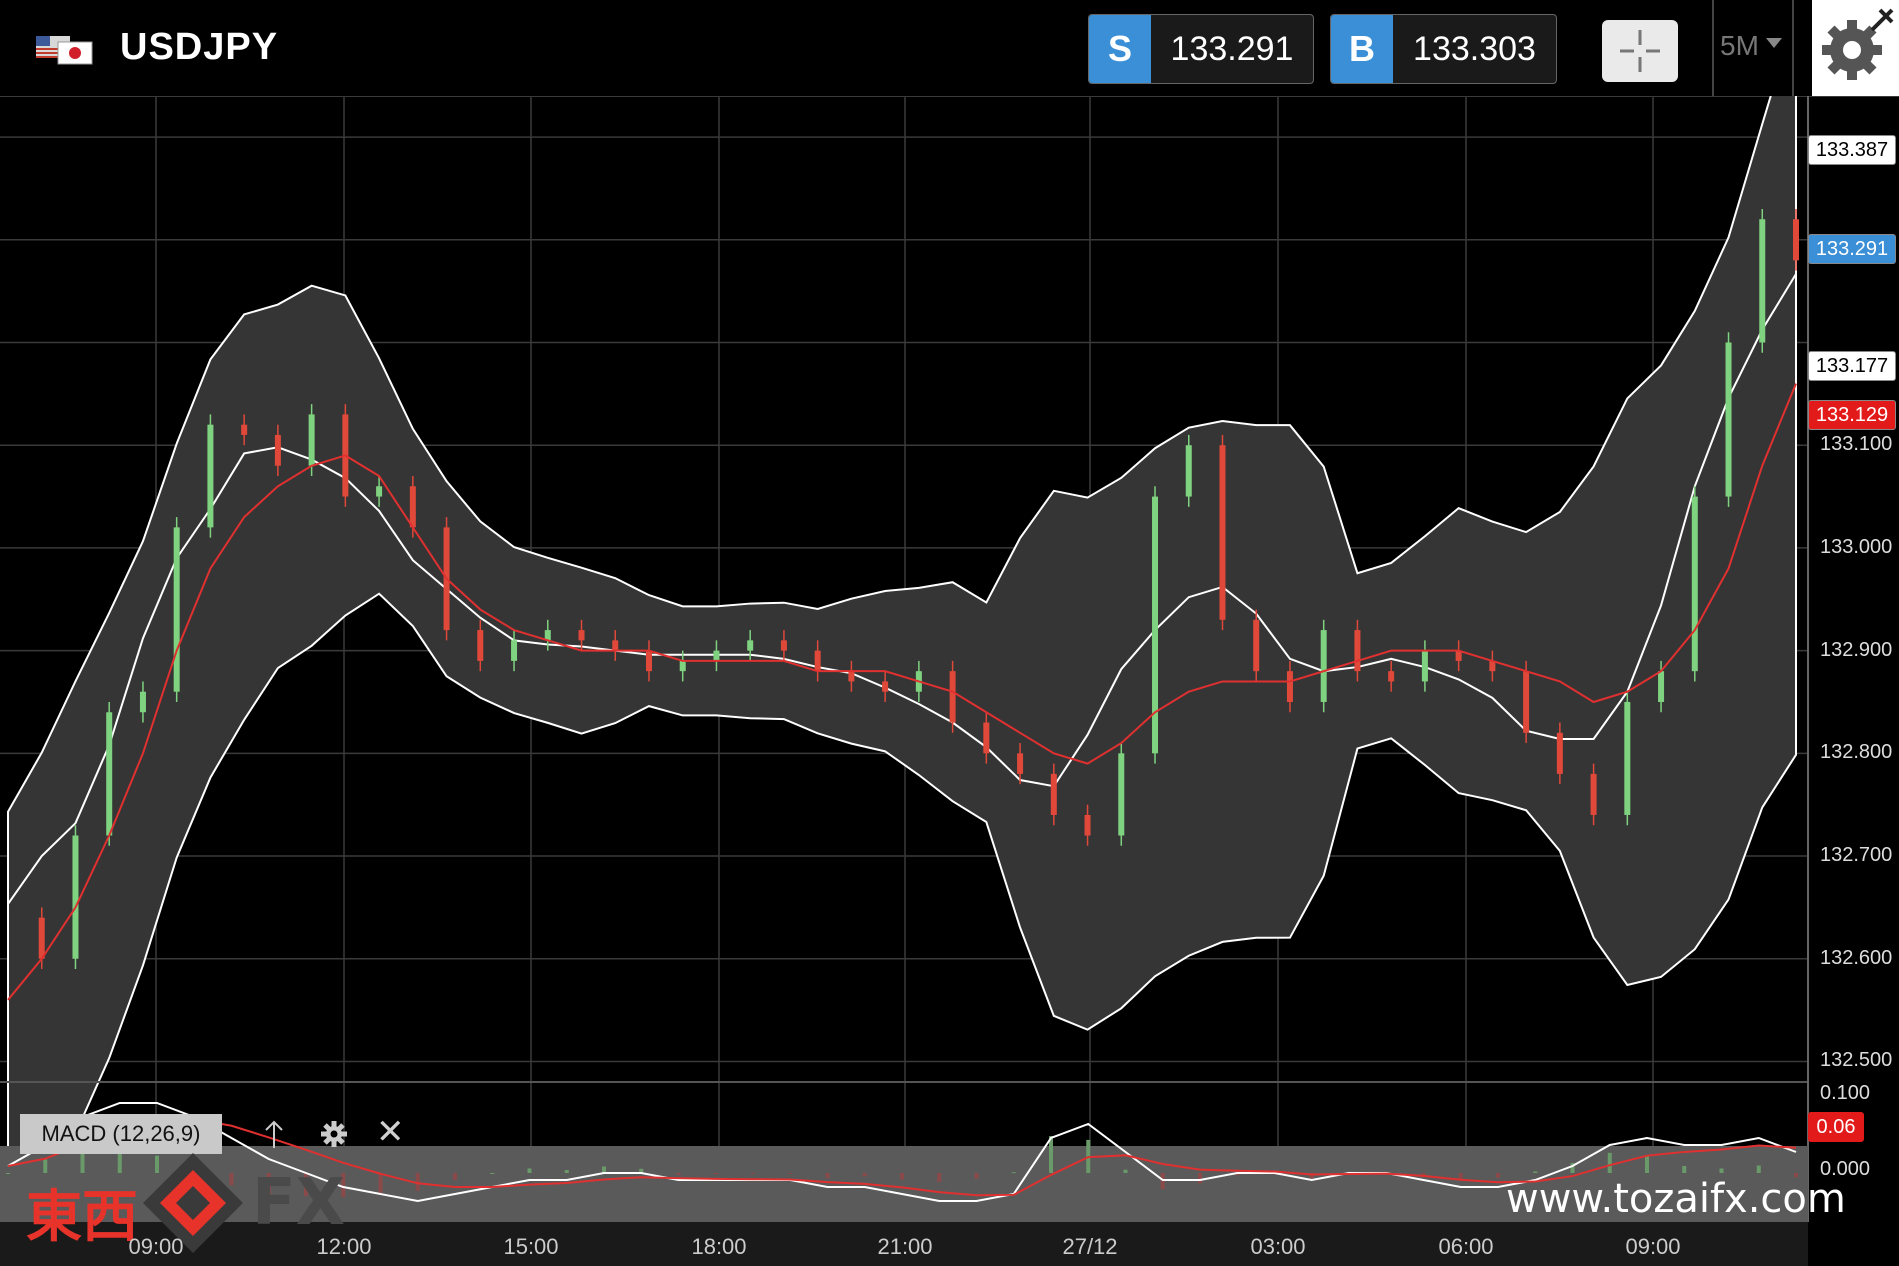 This screenshot has height=1266, width=1899. Describe the element at coordinates (1774, 43) in the screenshot. I see `chevron-down-icon` at that location.